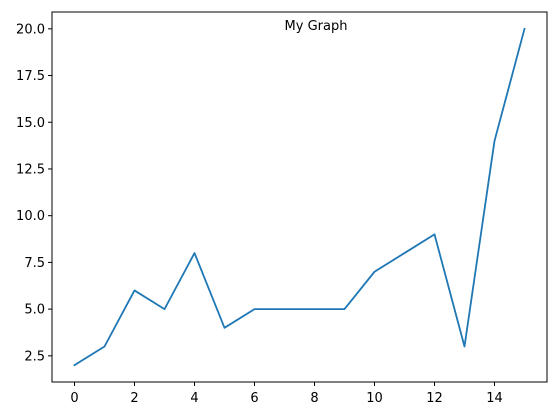  Describe the element at coordinates (34, 193) in the screenshot. I see `y-axis: 2.5 5.0 7.5 10.0 12.5 15.0 17.5 20.0` at that location.